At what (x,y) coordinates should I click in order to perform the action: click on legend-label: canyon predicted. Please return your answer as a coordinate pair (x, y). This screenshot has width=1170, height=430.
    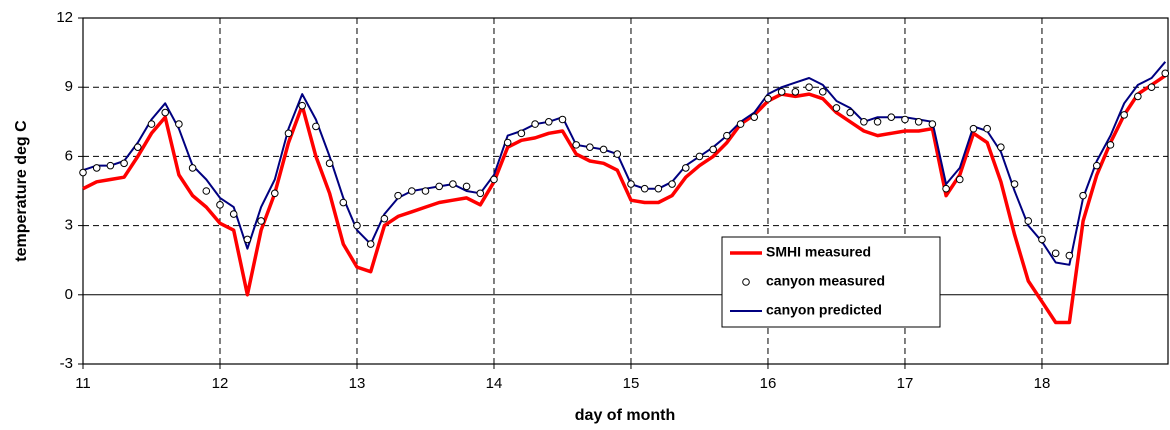
    Looking at the image, I should click on (824, 310).